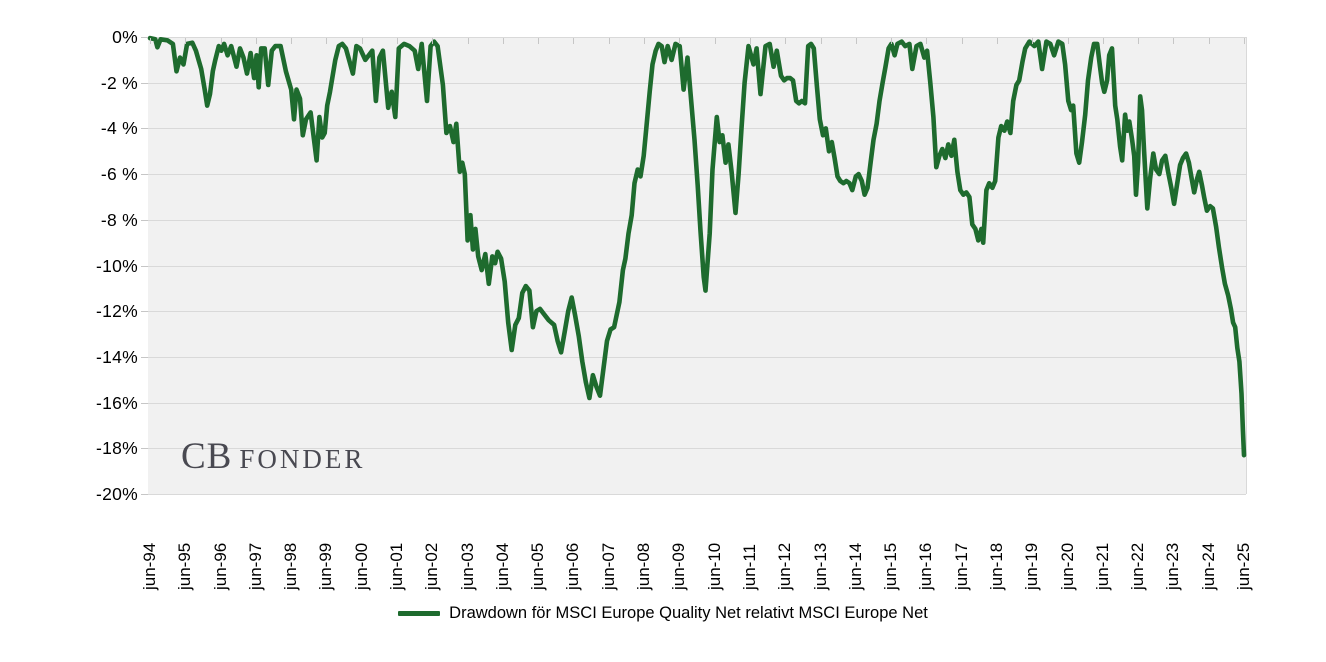  Describe the element at coordinates (116, 403) in the screenshot. I see `y-axis-label: -16%` at that location.